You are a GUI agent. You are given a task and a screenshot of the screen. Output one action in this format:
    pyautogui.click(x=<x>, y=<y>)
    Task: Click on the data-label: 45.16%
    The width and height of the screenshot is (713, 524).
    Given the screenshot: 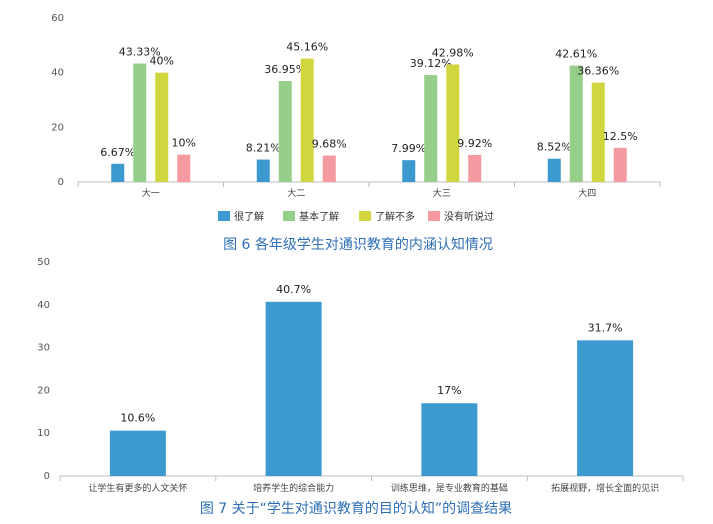 What is the action you would take?
    pyautogui.click(x=307, y=47)
    